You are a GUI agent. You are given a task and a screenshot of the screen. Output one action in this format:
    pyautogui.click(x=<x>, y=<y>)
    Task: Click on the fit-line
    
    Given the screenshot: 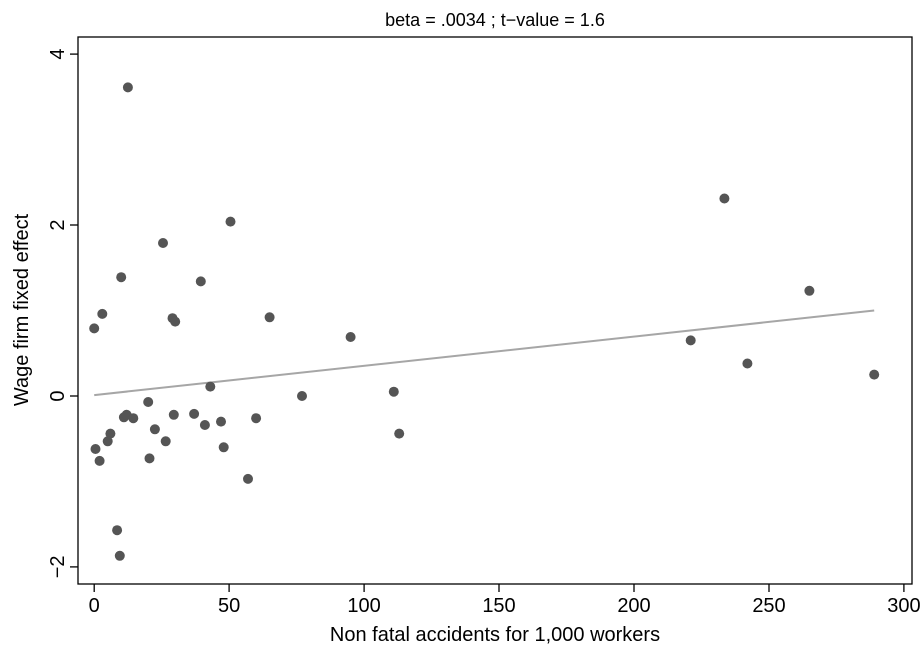 What is the action you would take?
    pyautogui.click(x=484, y=353)
    